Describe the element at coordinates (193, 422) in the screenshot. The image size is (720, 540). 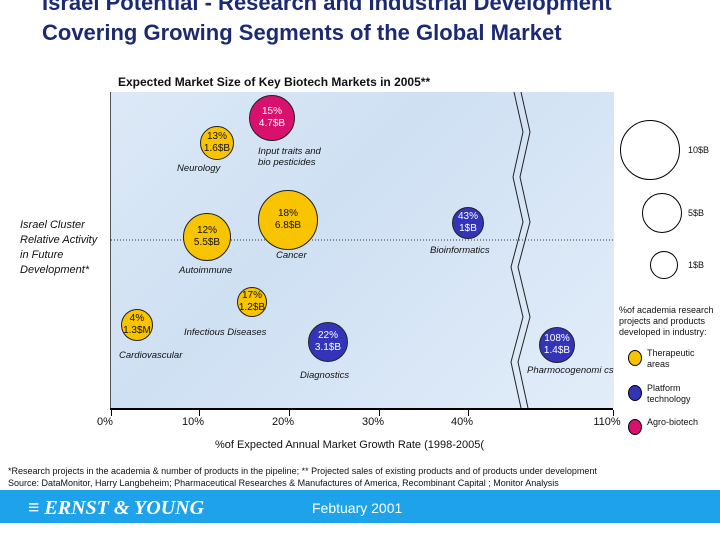
I see `x-tick-label: 10%` at that location.